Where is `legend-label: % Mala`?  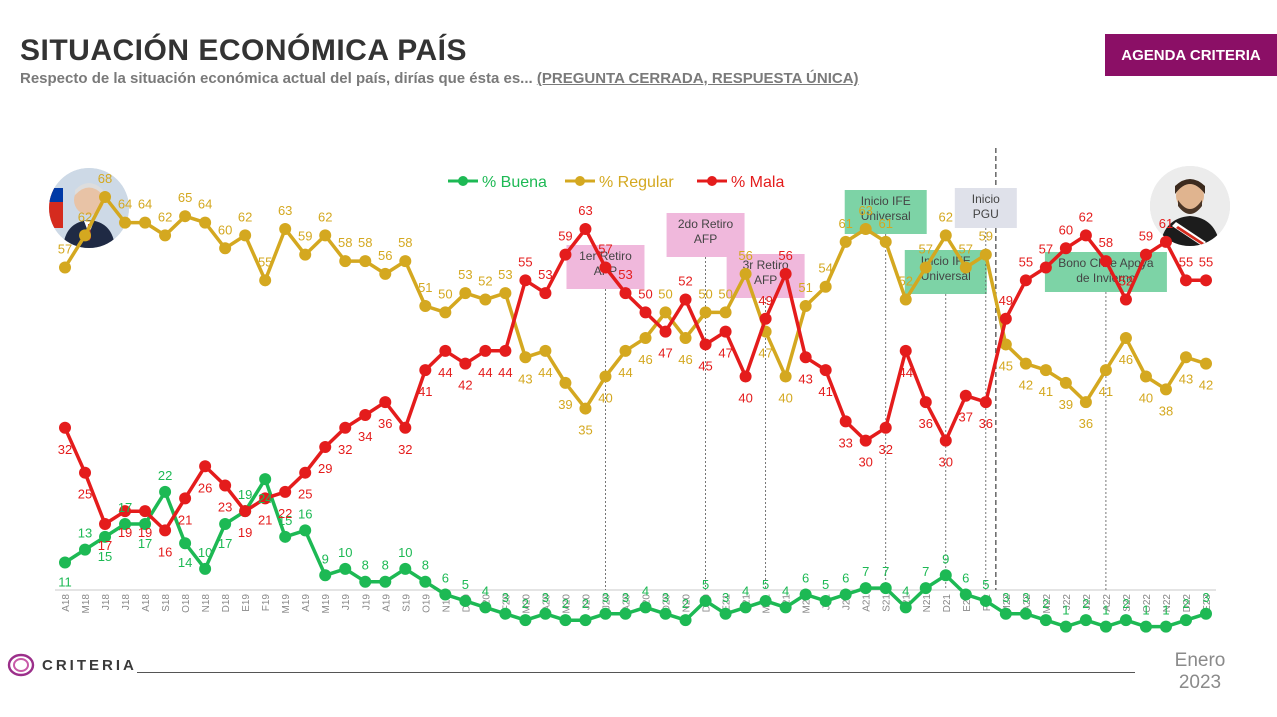
legend-label: % Mala is located at coordinates (757, 182).